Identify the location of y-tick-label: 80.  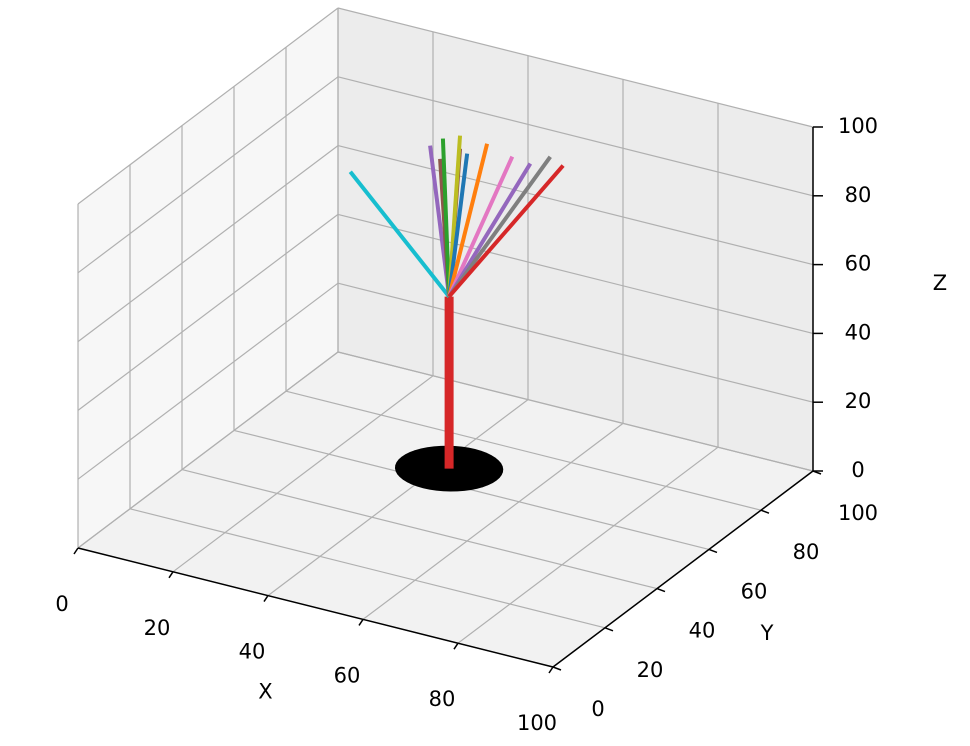
(806, 552).